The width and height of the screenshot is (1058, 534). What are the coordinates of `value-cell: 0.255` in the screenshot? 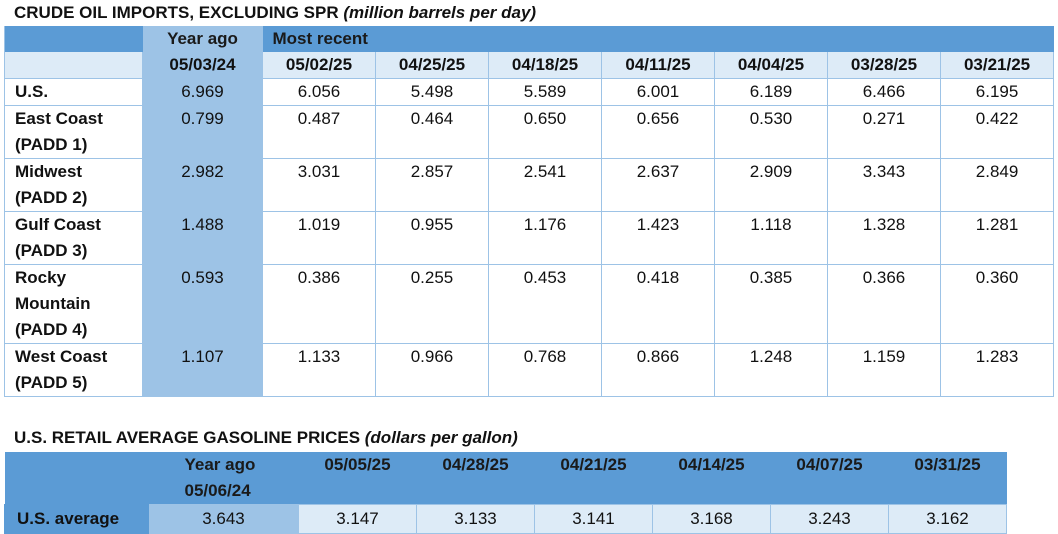 It's located at (432, 304).